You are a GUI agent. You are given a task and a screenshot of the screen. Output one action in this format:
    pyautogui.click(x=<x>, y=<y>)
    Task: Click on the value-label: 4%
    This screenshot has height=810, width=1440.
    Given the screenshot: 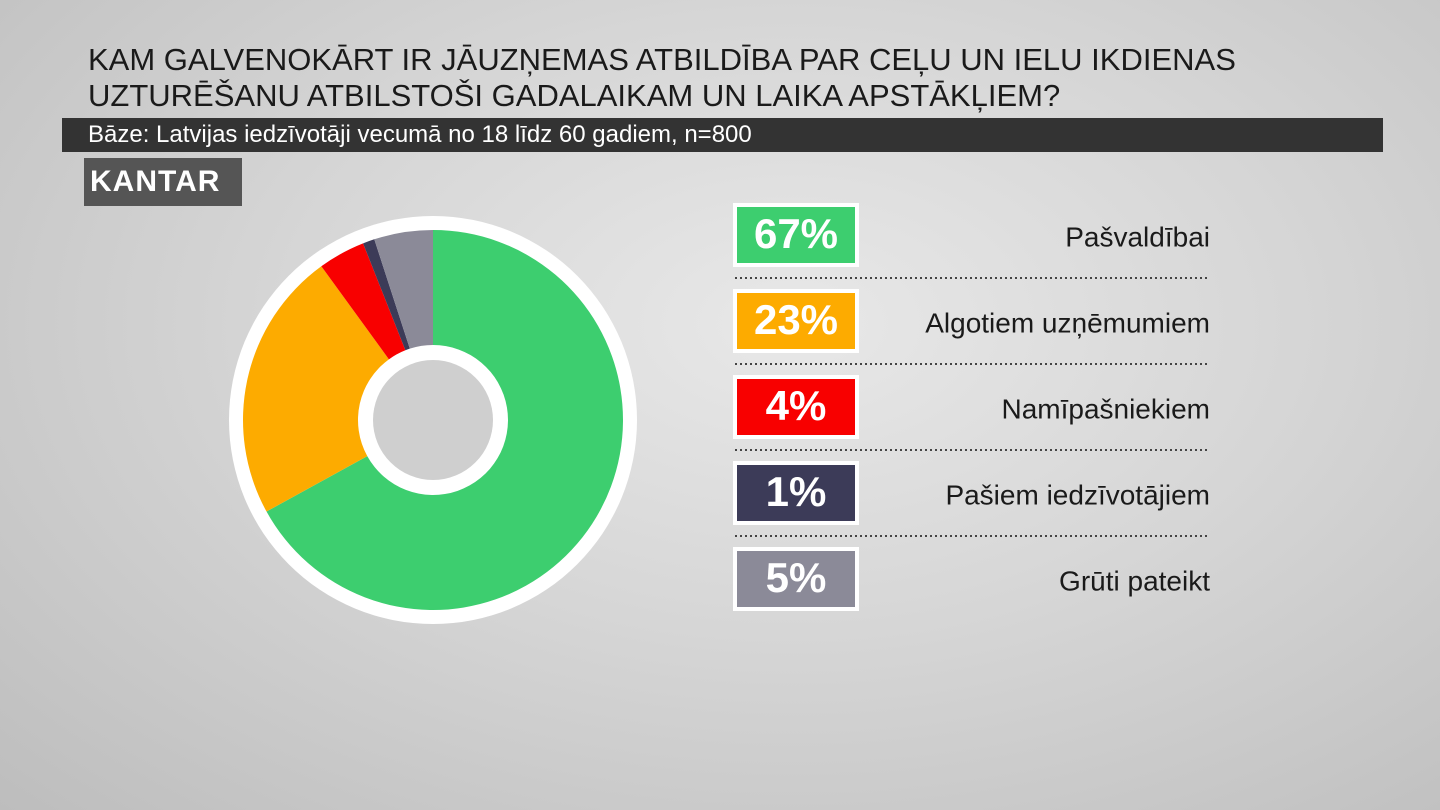 What is the action you would take?
    pyautogui.click(x=796, y=405)
    